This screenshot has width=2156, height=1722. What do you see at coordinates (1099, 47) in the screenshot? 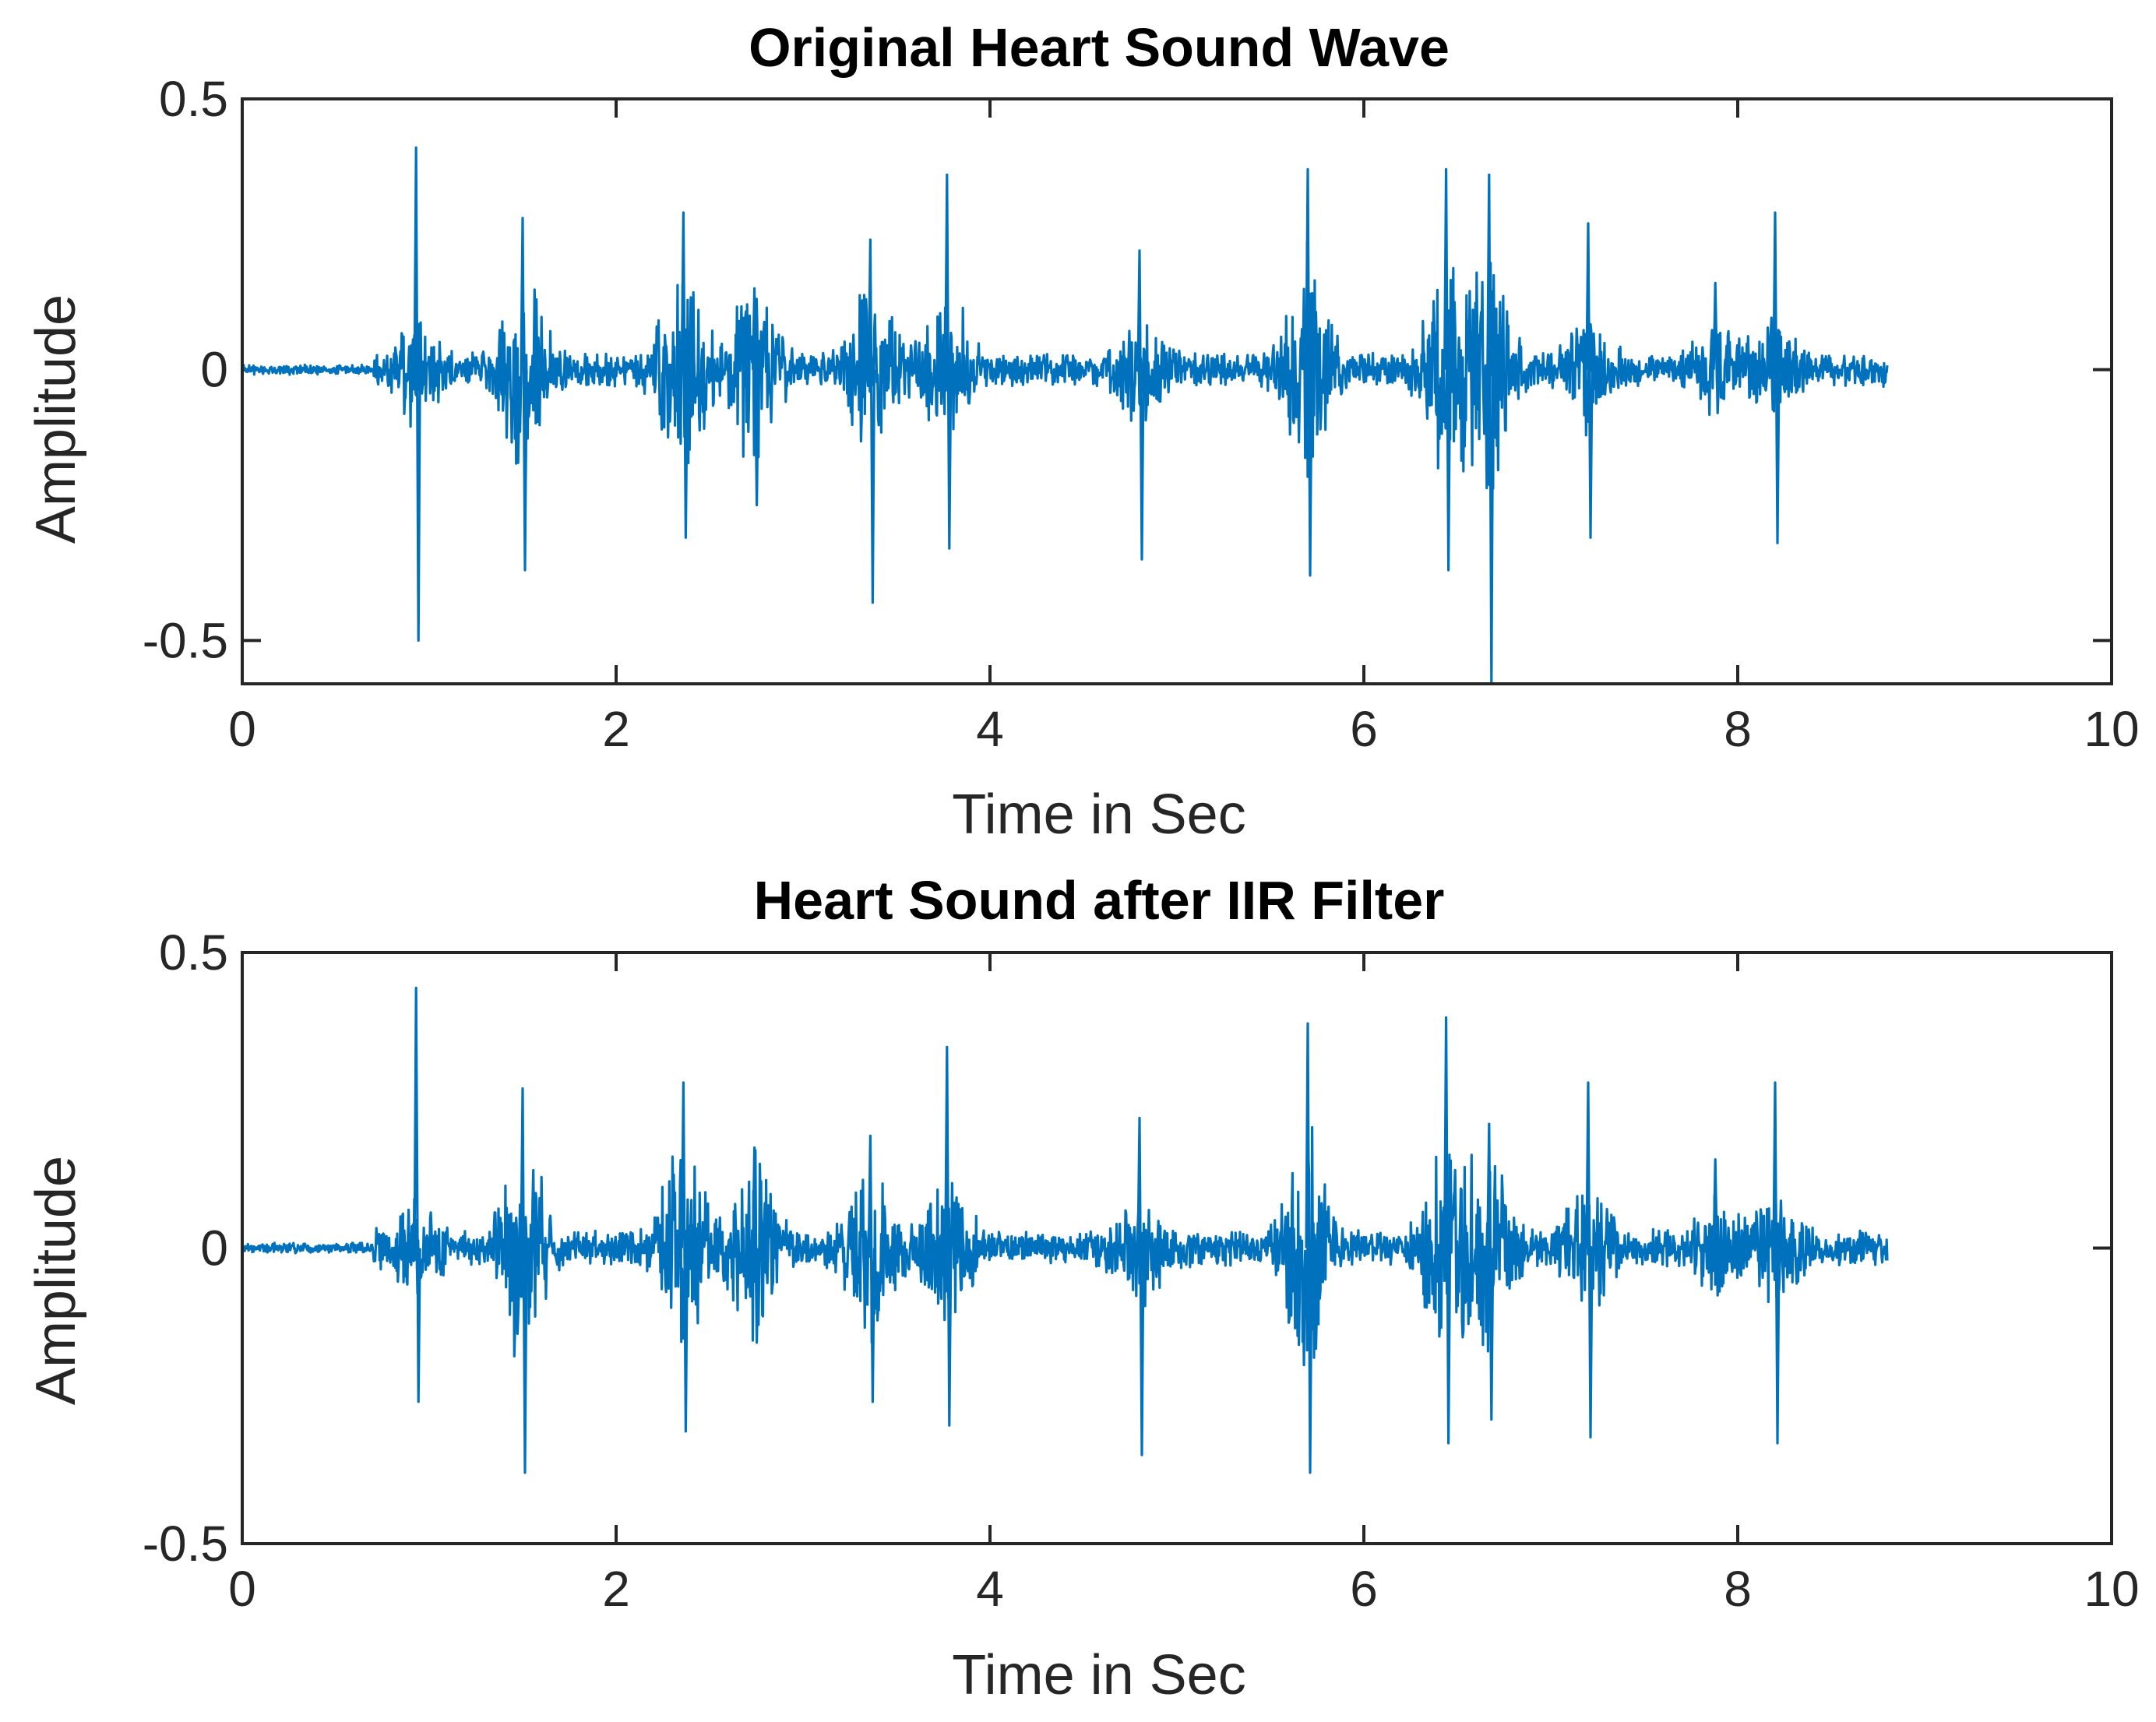
I see `chart-title: Original Heart Sound Wave` at bounding box center [1099, 47].